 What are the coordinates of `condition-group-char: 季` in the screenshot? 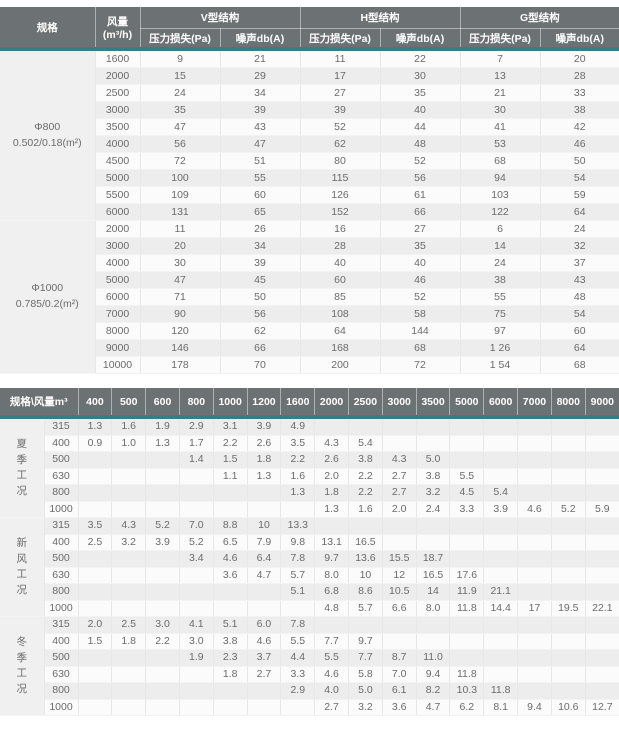 It's located at (22, 459).